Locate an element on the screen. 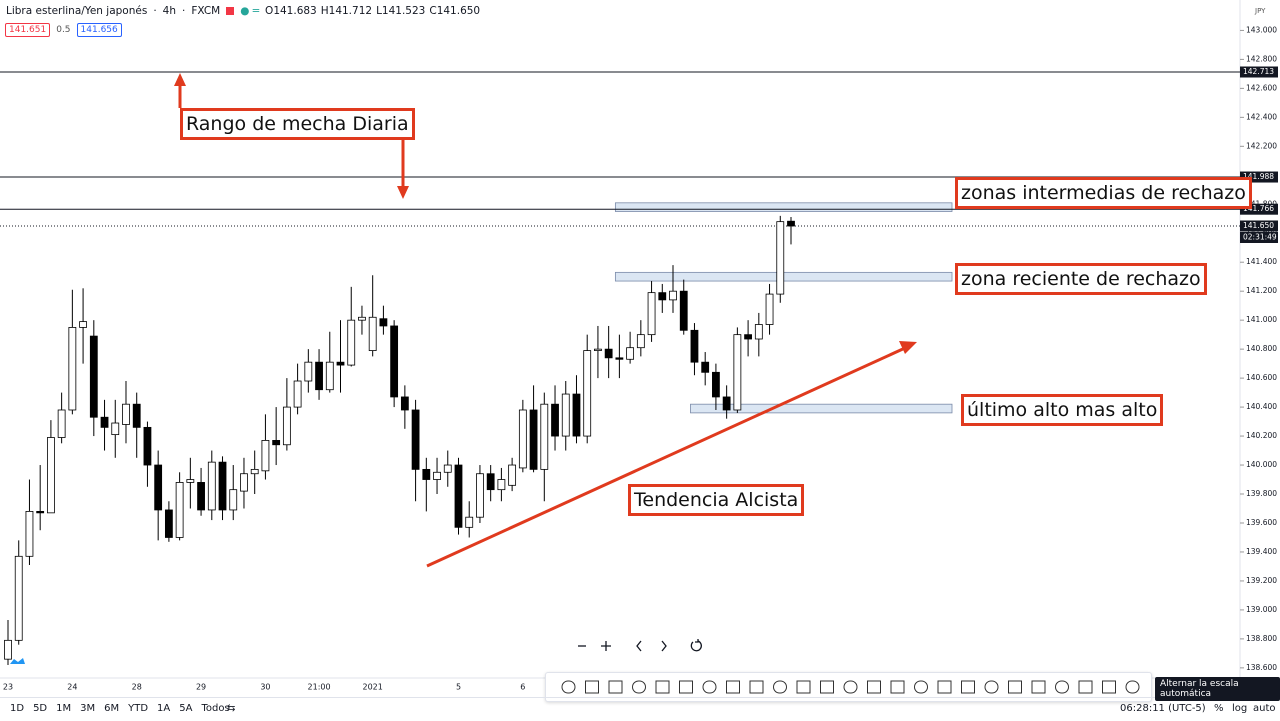 The width and height of the screenshot is (1280, 721). interval: 4h is located at coordinates (169, 11).